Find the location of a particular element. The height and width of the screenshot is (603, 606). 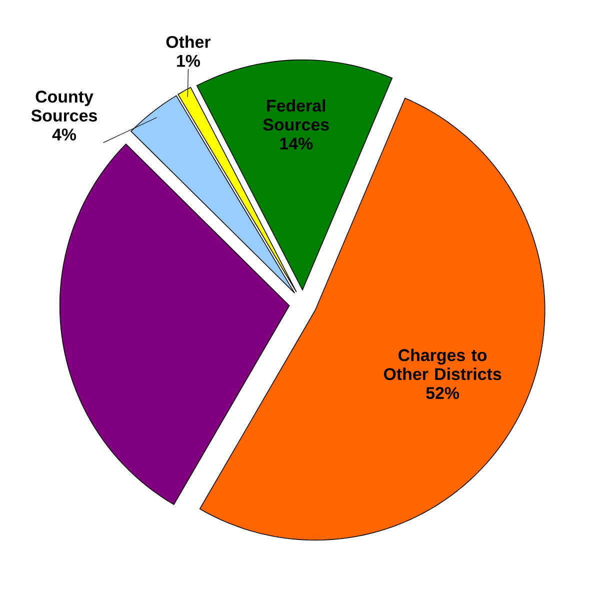

data-label: 52% is located at coordinates (443, 393).